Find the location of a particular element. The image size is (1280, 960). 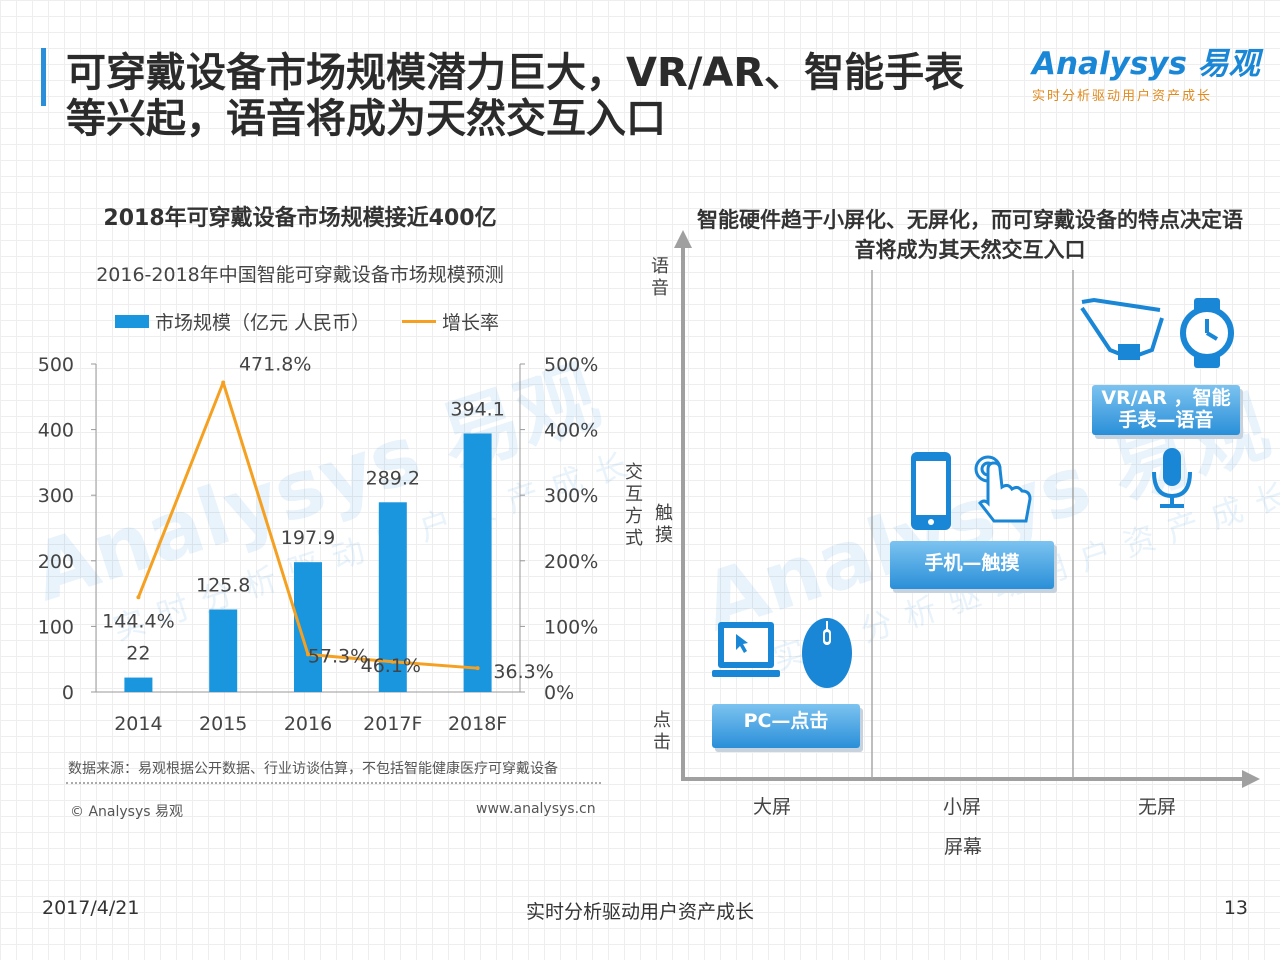

x-tick-label: 2018F is located at coordinates (477, 724).